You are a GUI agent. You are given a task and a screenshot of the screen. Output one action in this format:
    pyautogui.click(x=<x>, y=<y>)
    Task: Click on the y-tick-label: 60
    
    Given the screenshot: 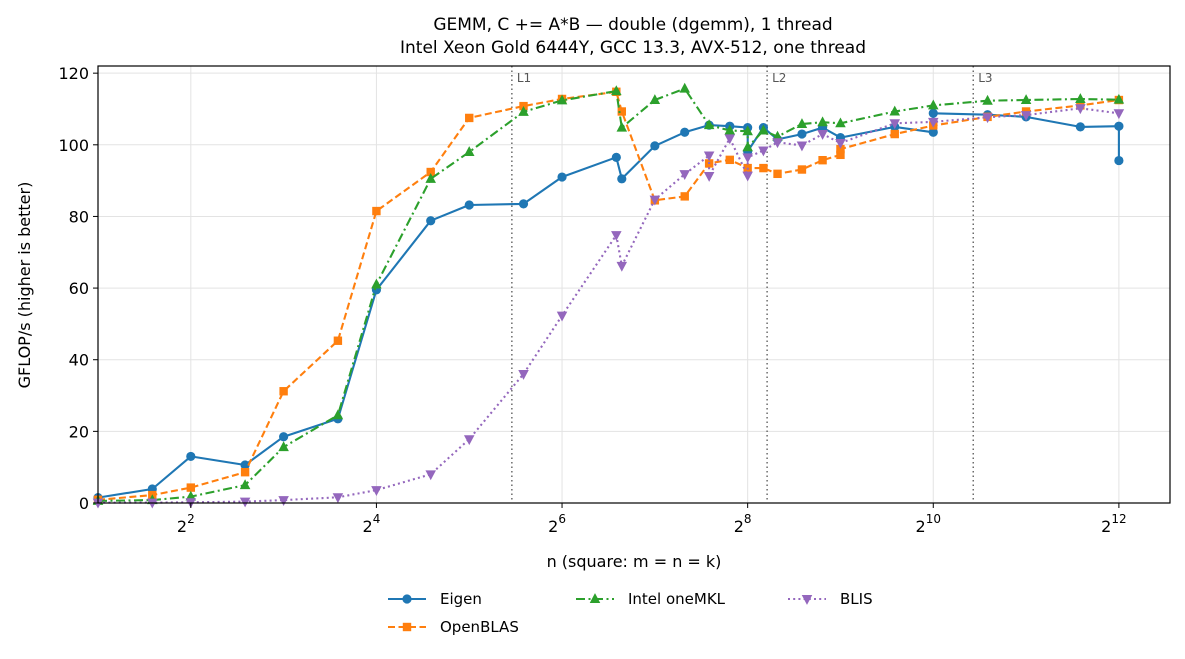 What is the action you would take?
    pyautogui.click(x=79, y=288)
    